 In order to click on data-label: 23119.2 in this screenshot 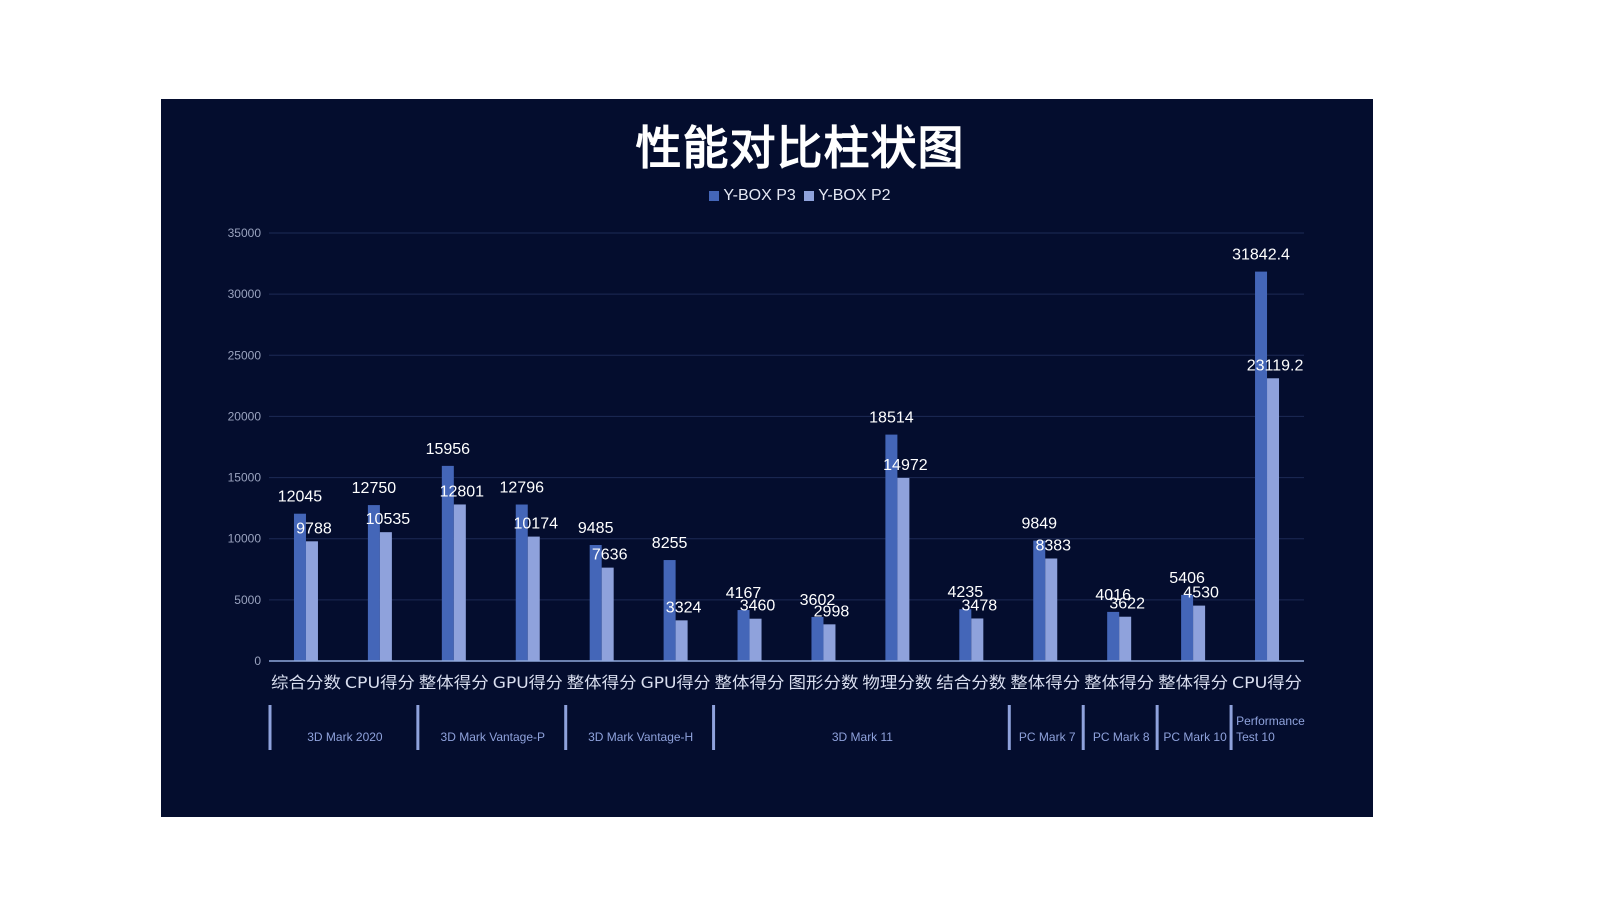, I will do `click(1275, 365)`.